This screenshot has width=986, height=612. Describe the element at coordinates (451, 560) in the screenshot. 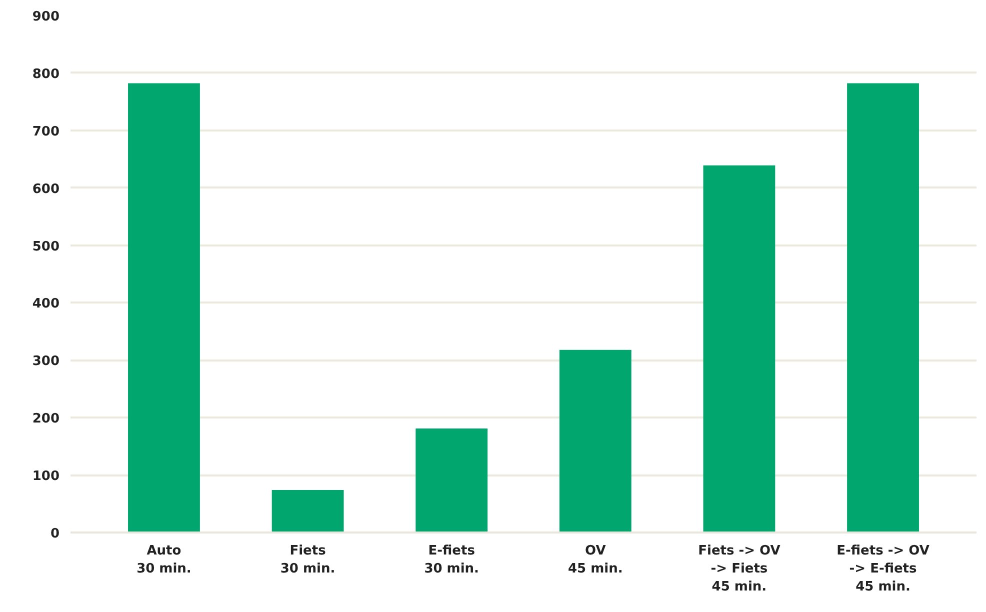

I see `x-tick-label: E-fiets 30 min.` at that location.